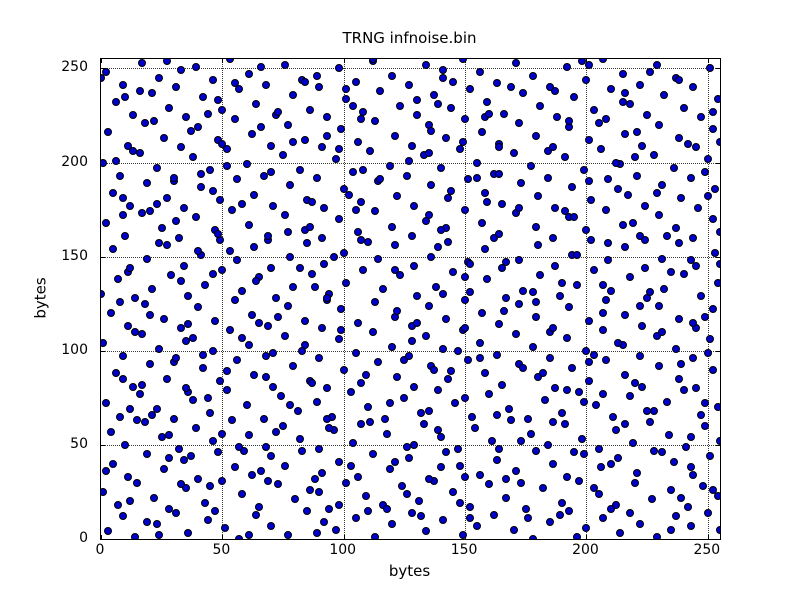  What do you see at coordinates (100, 550) in the screenshot?
I see `x-tick-label: 0` at bounding box center [100, 550].